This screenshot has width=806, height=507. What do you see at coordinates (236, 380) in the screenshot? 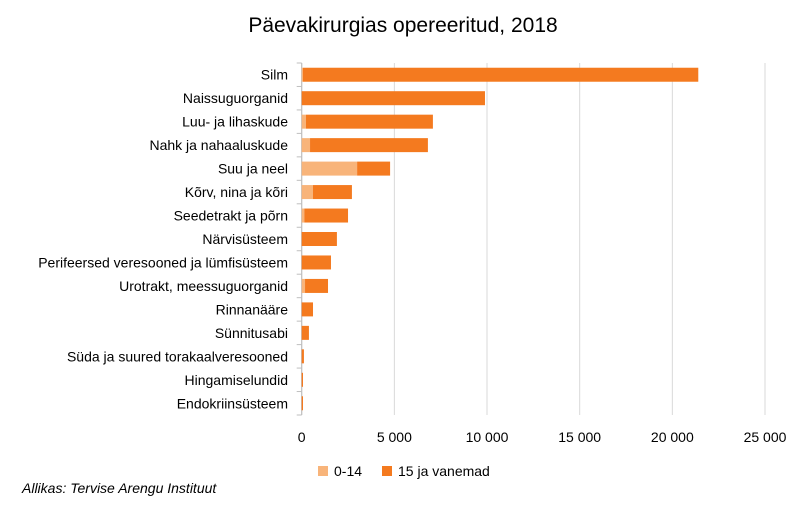
I see `category-label: Hingamiselundid` at bounding box center [236, 380].